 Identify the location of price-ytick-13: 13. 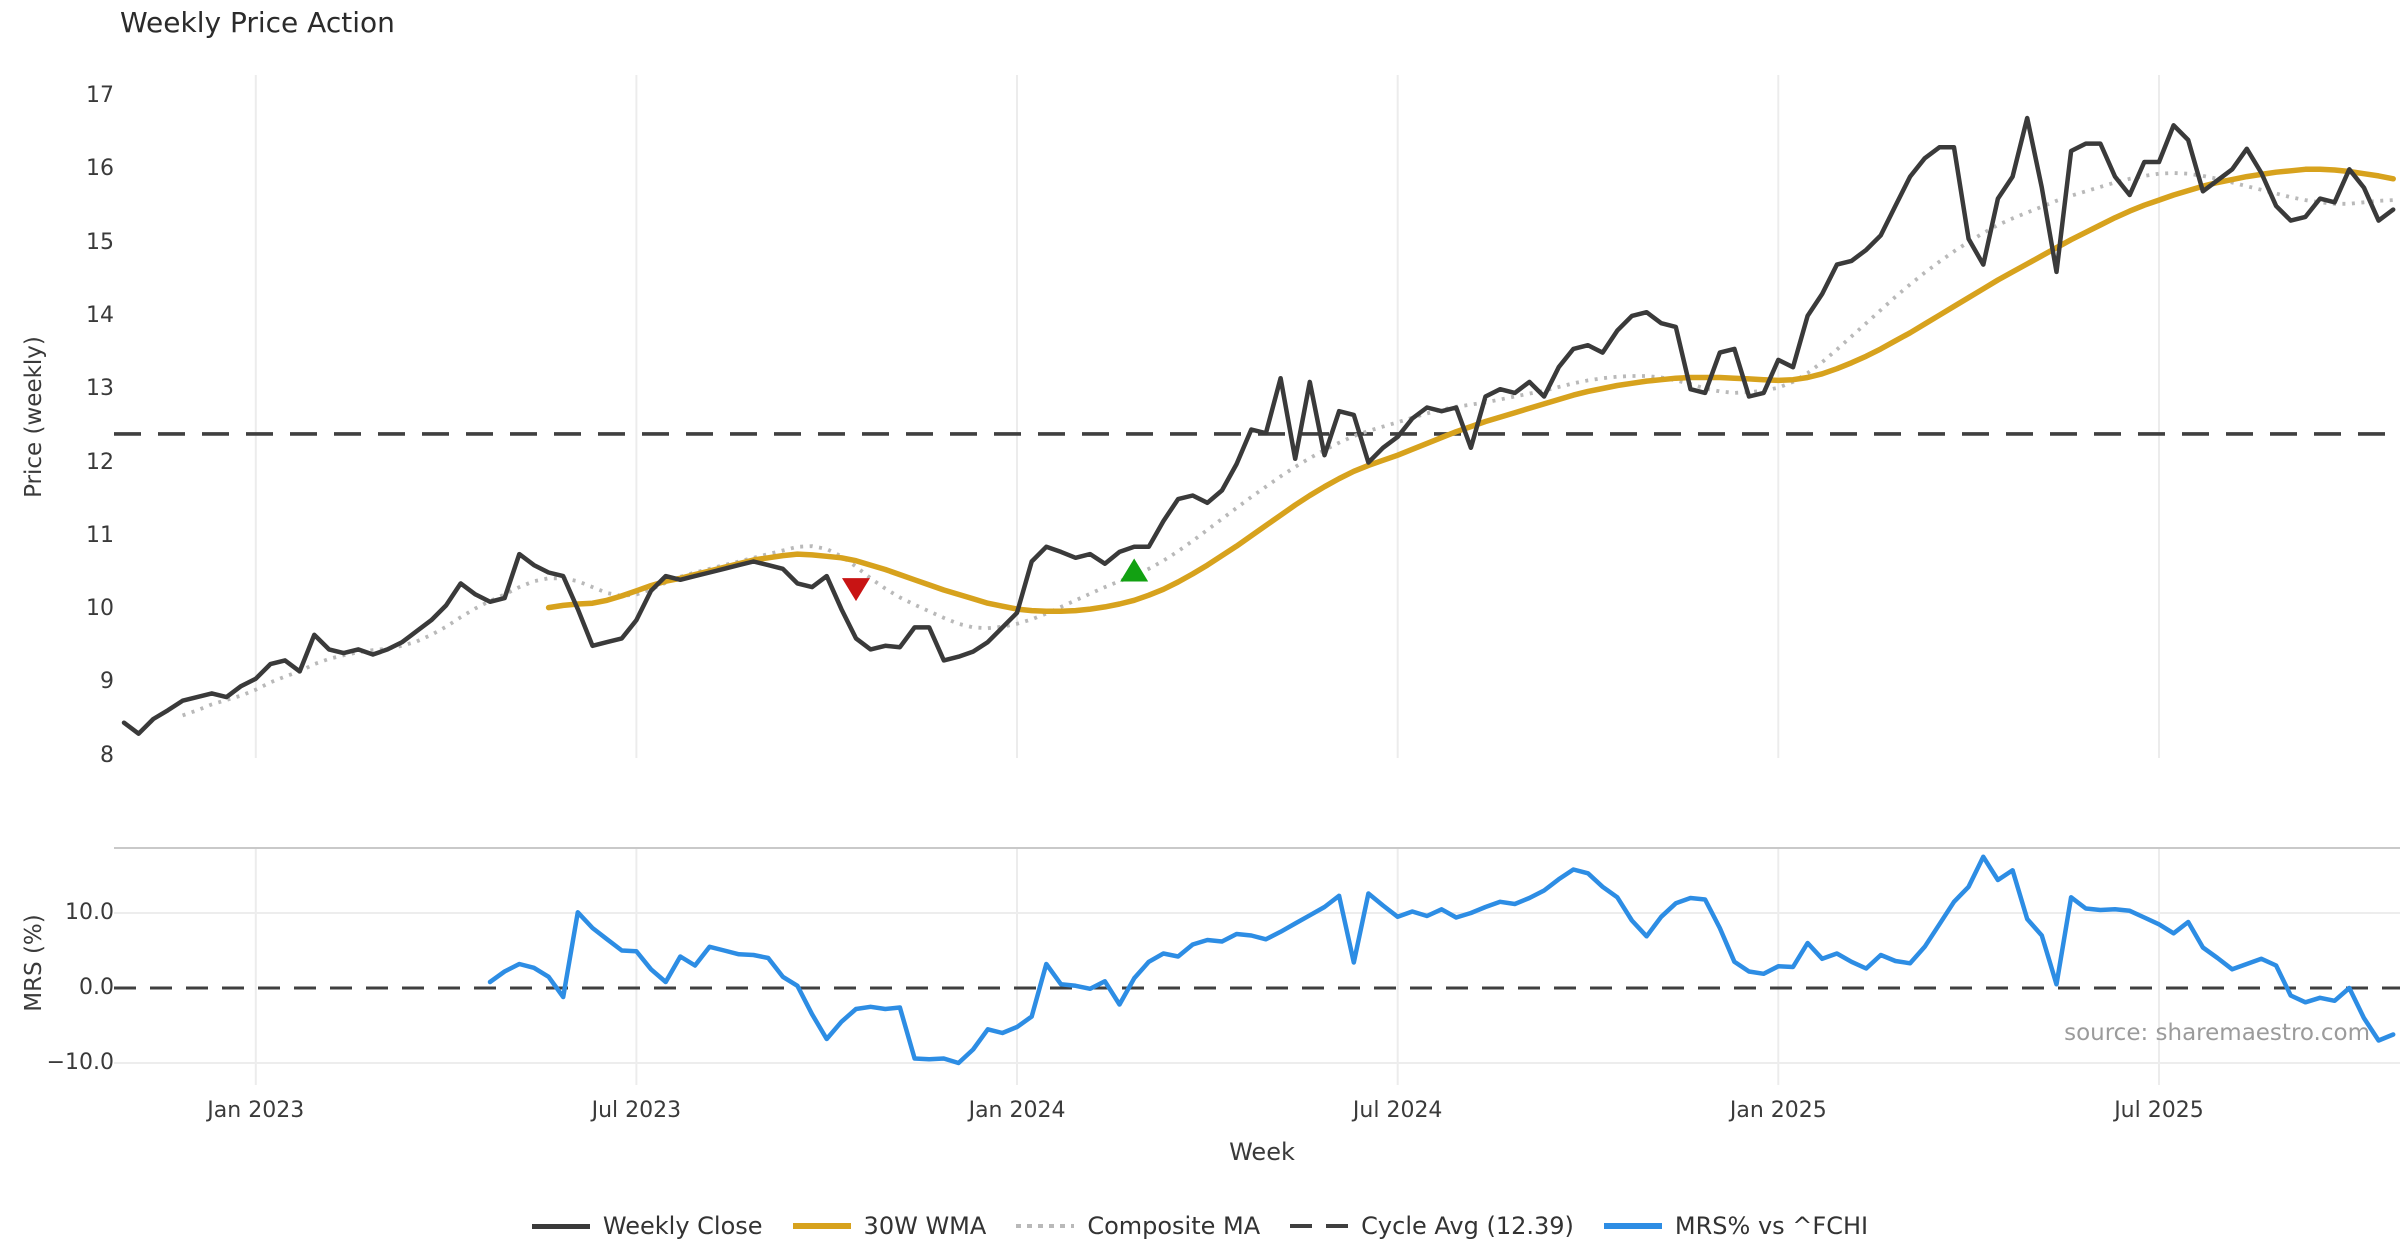
(100, 389).